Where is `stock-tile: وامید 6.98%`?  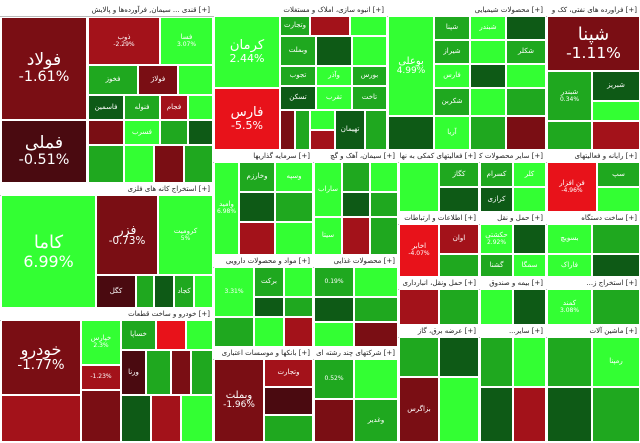 stock-tile: وامید 6.98% is located at coordinates (226, 208).